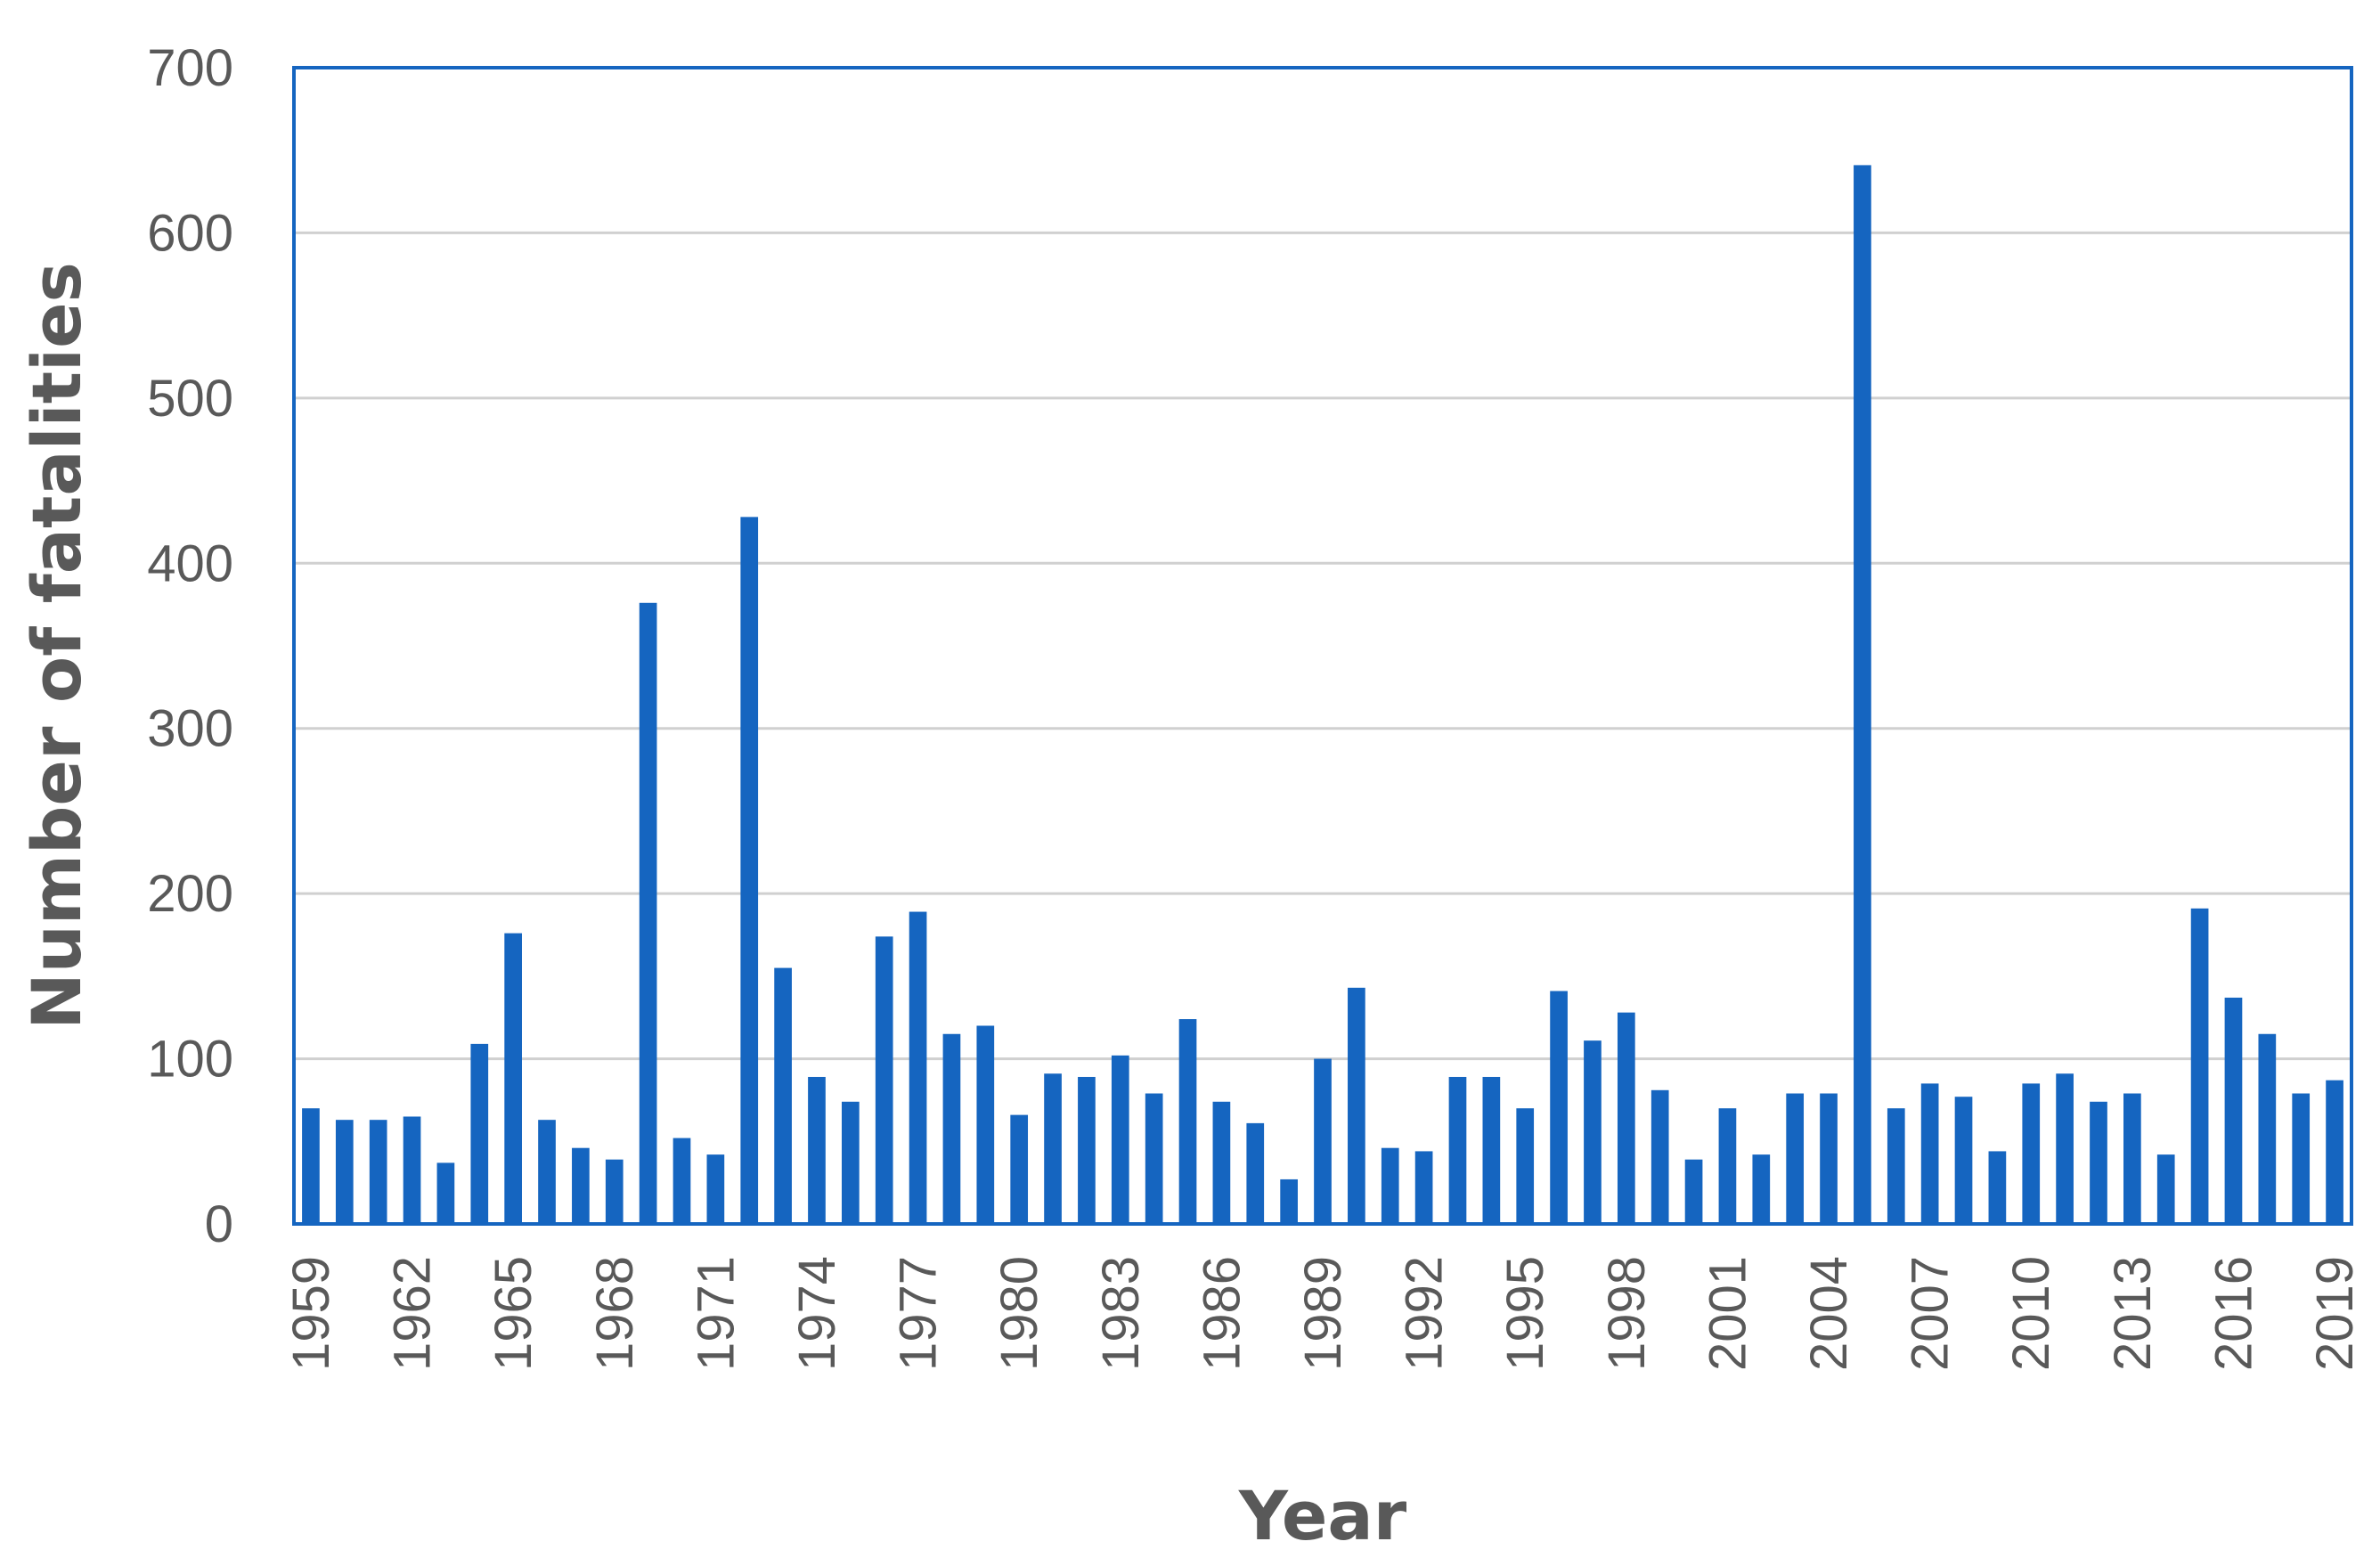 This screenshot has height=1566, width=2380. What do you see at coordinates (1423, 1187) in the screenshot?
I see `bar-1992` at bounding box center [1423, 1187].